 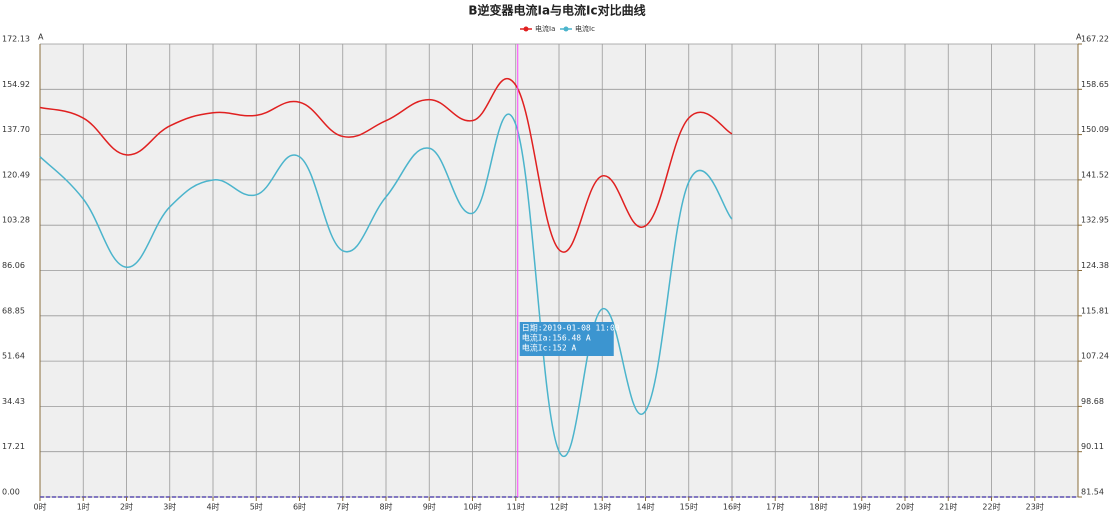 I want to click on y-tick-label: 103.28, so click(x=16, y=220).